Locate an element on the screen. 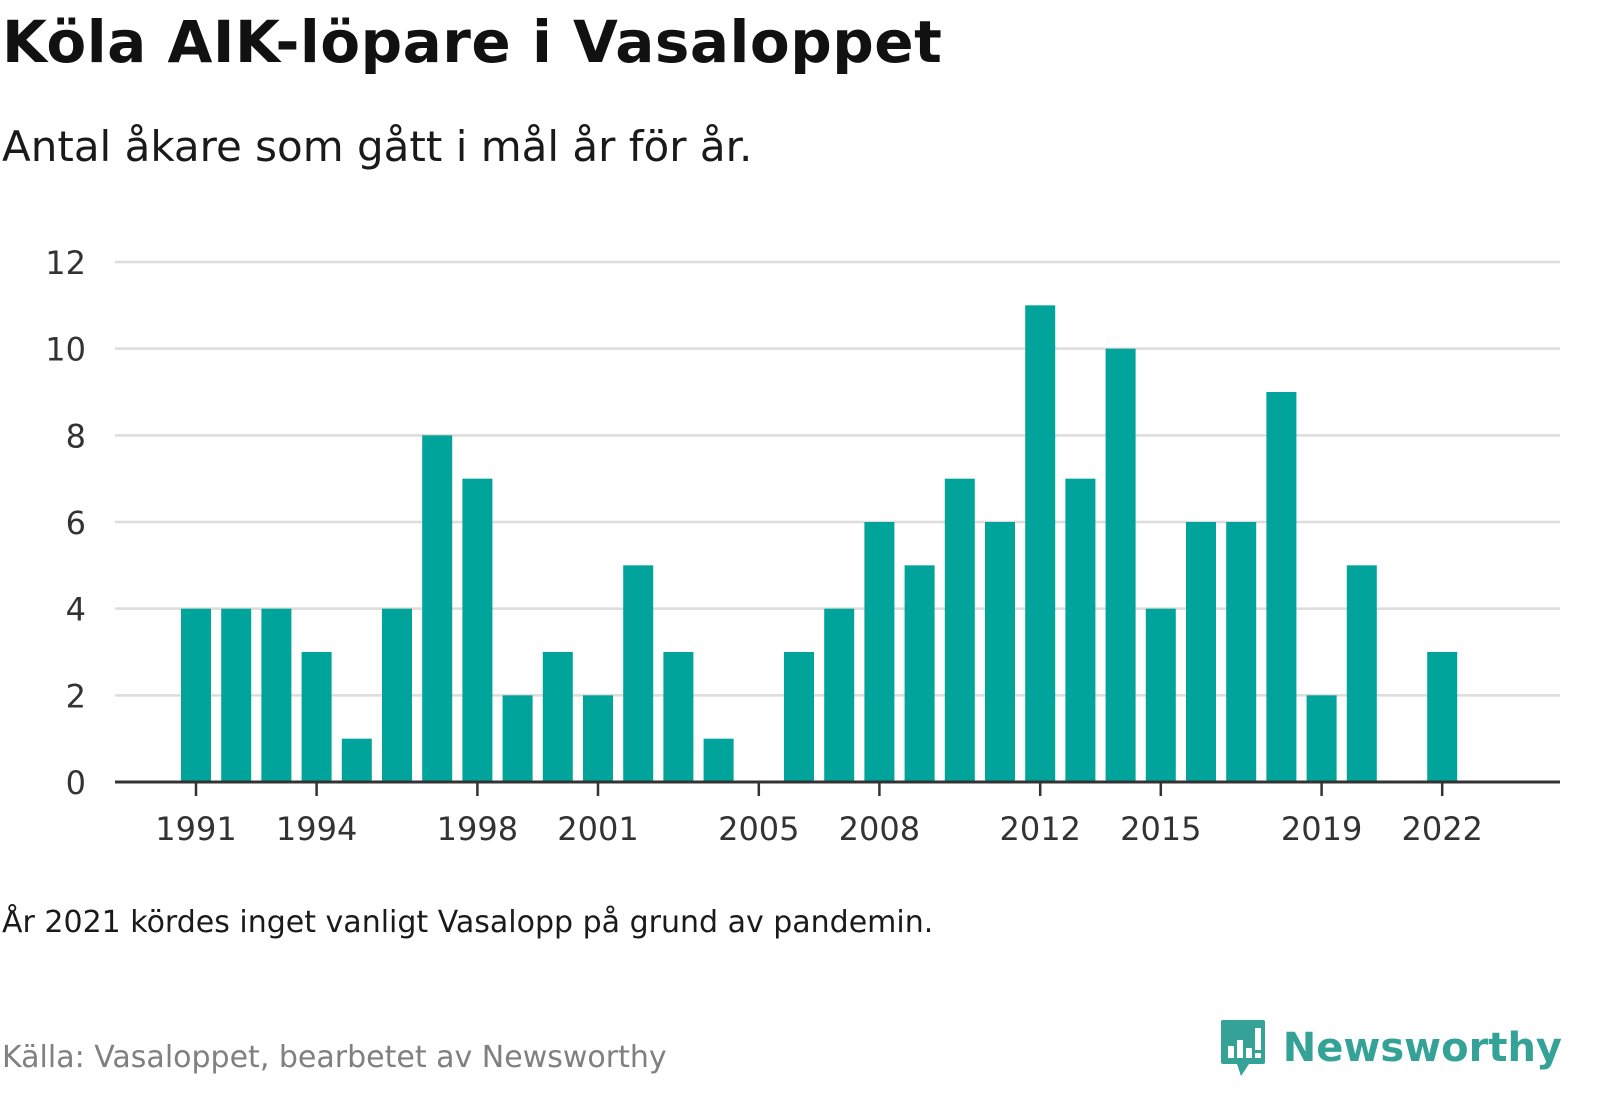 The width and height of the screenshot is (1600, 1100). bar-2009 is located at coordinates (919, 673).